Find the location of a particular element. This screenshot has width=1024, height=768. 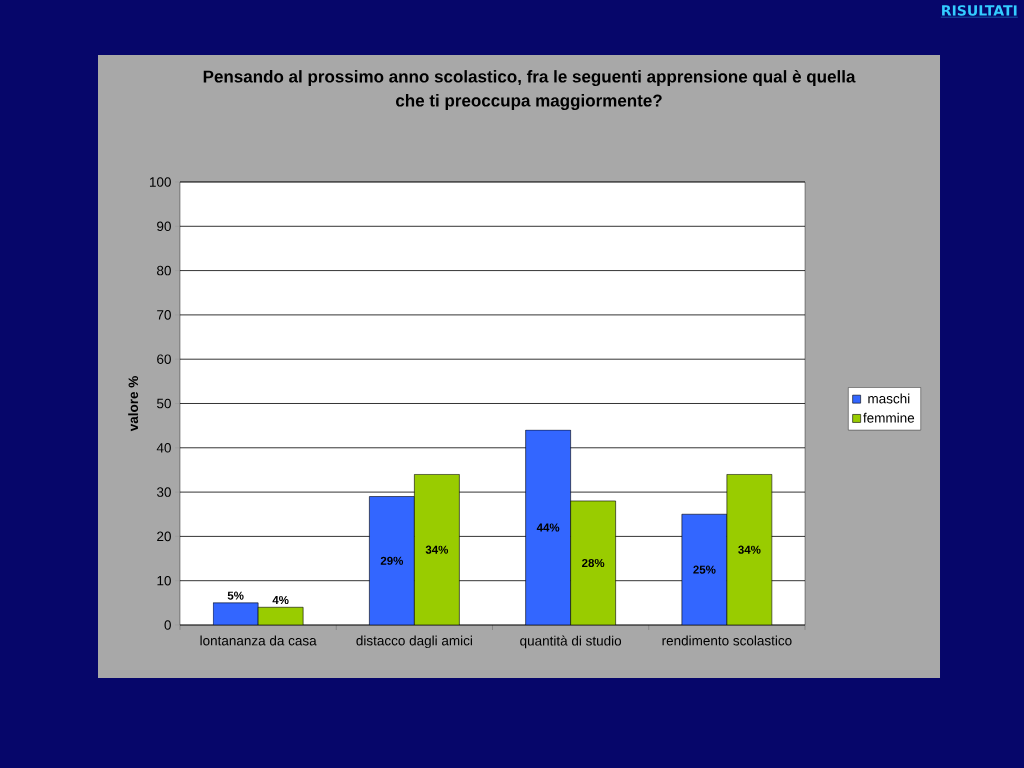

y-tick-label: 10 is located at coordinates (164, 580).